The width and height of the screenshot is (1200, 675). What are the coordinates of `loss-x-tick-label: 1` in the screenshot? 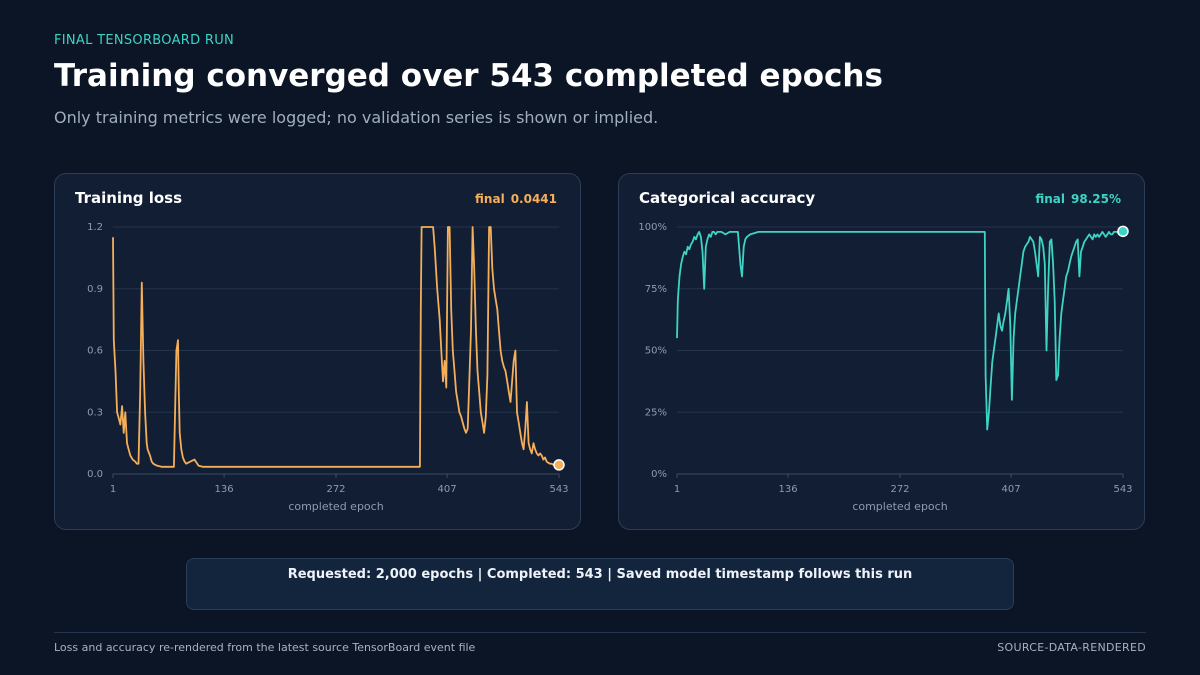 It's located at (113, 489).